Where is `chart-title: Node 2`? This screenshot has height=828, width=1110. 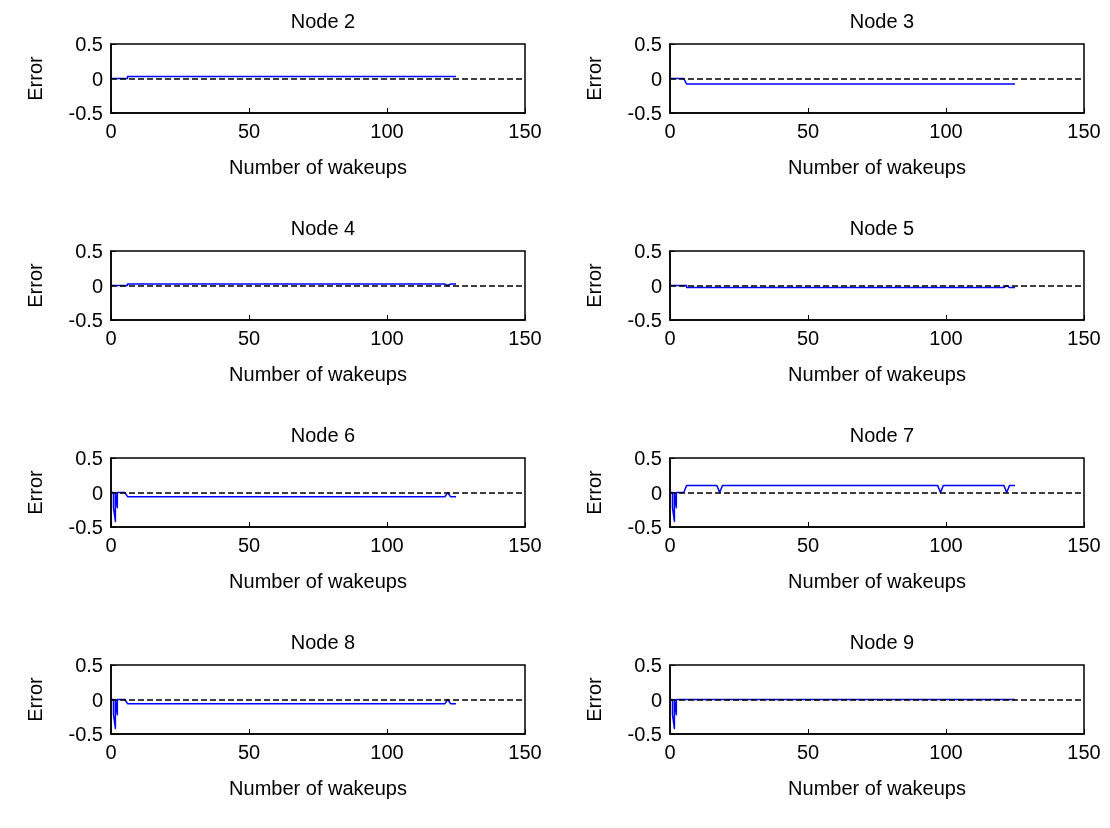 chart-title: Node 2 is located at coordinates (323, 21).